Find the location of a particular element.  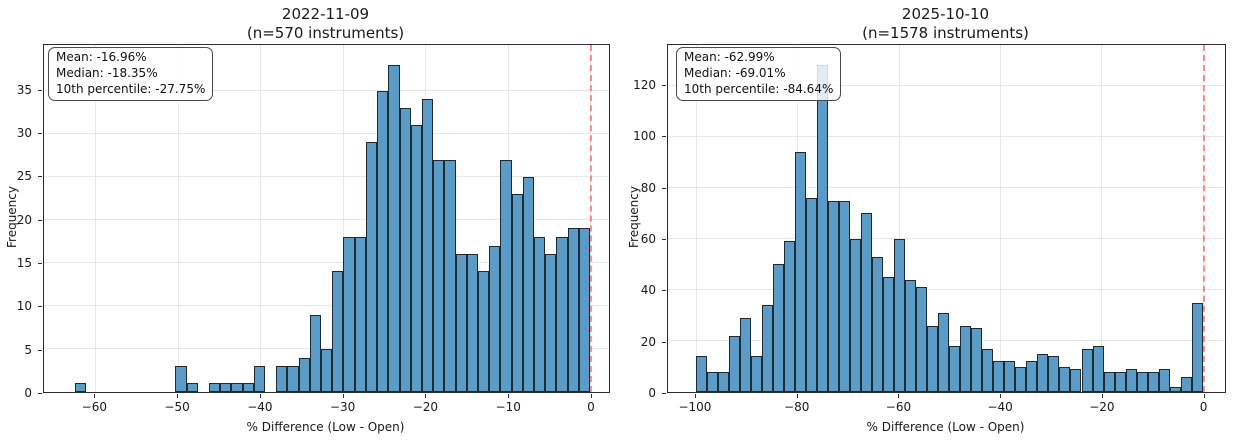

right-chart-title-date: 2025-10-10 is located at coordinates (945, 14).